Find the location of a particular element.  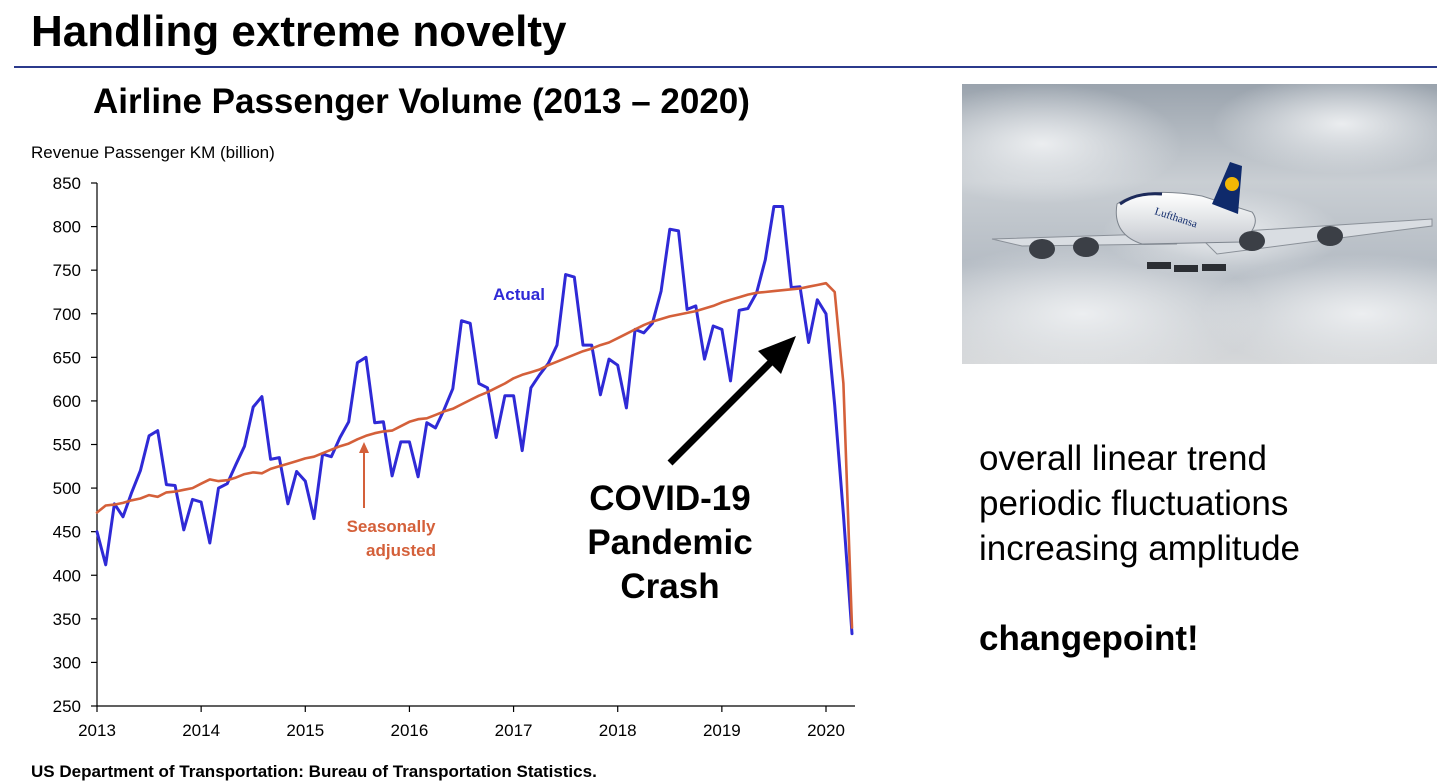

x-tick-label: 2017 is located at coordinates (514, 730).